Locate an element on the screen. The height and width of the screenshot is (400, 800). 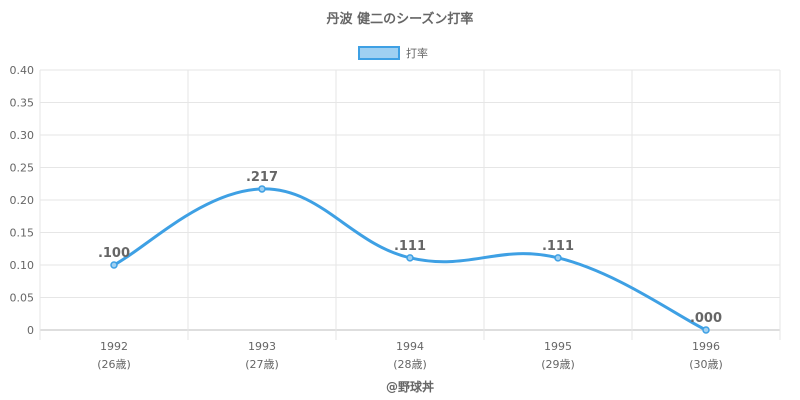
y-tick-label: 0.35 is located at coordinates (22, 103).